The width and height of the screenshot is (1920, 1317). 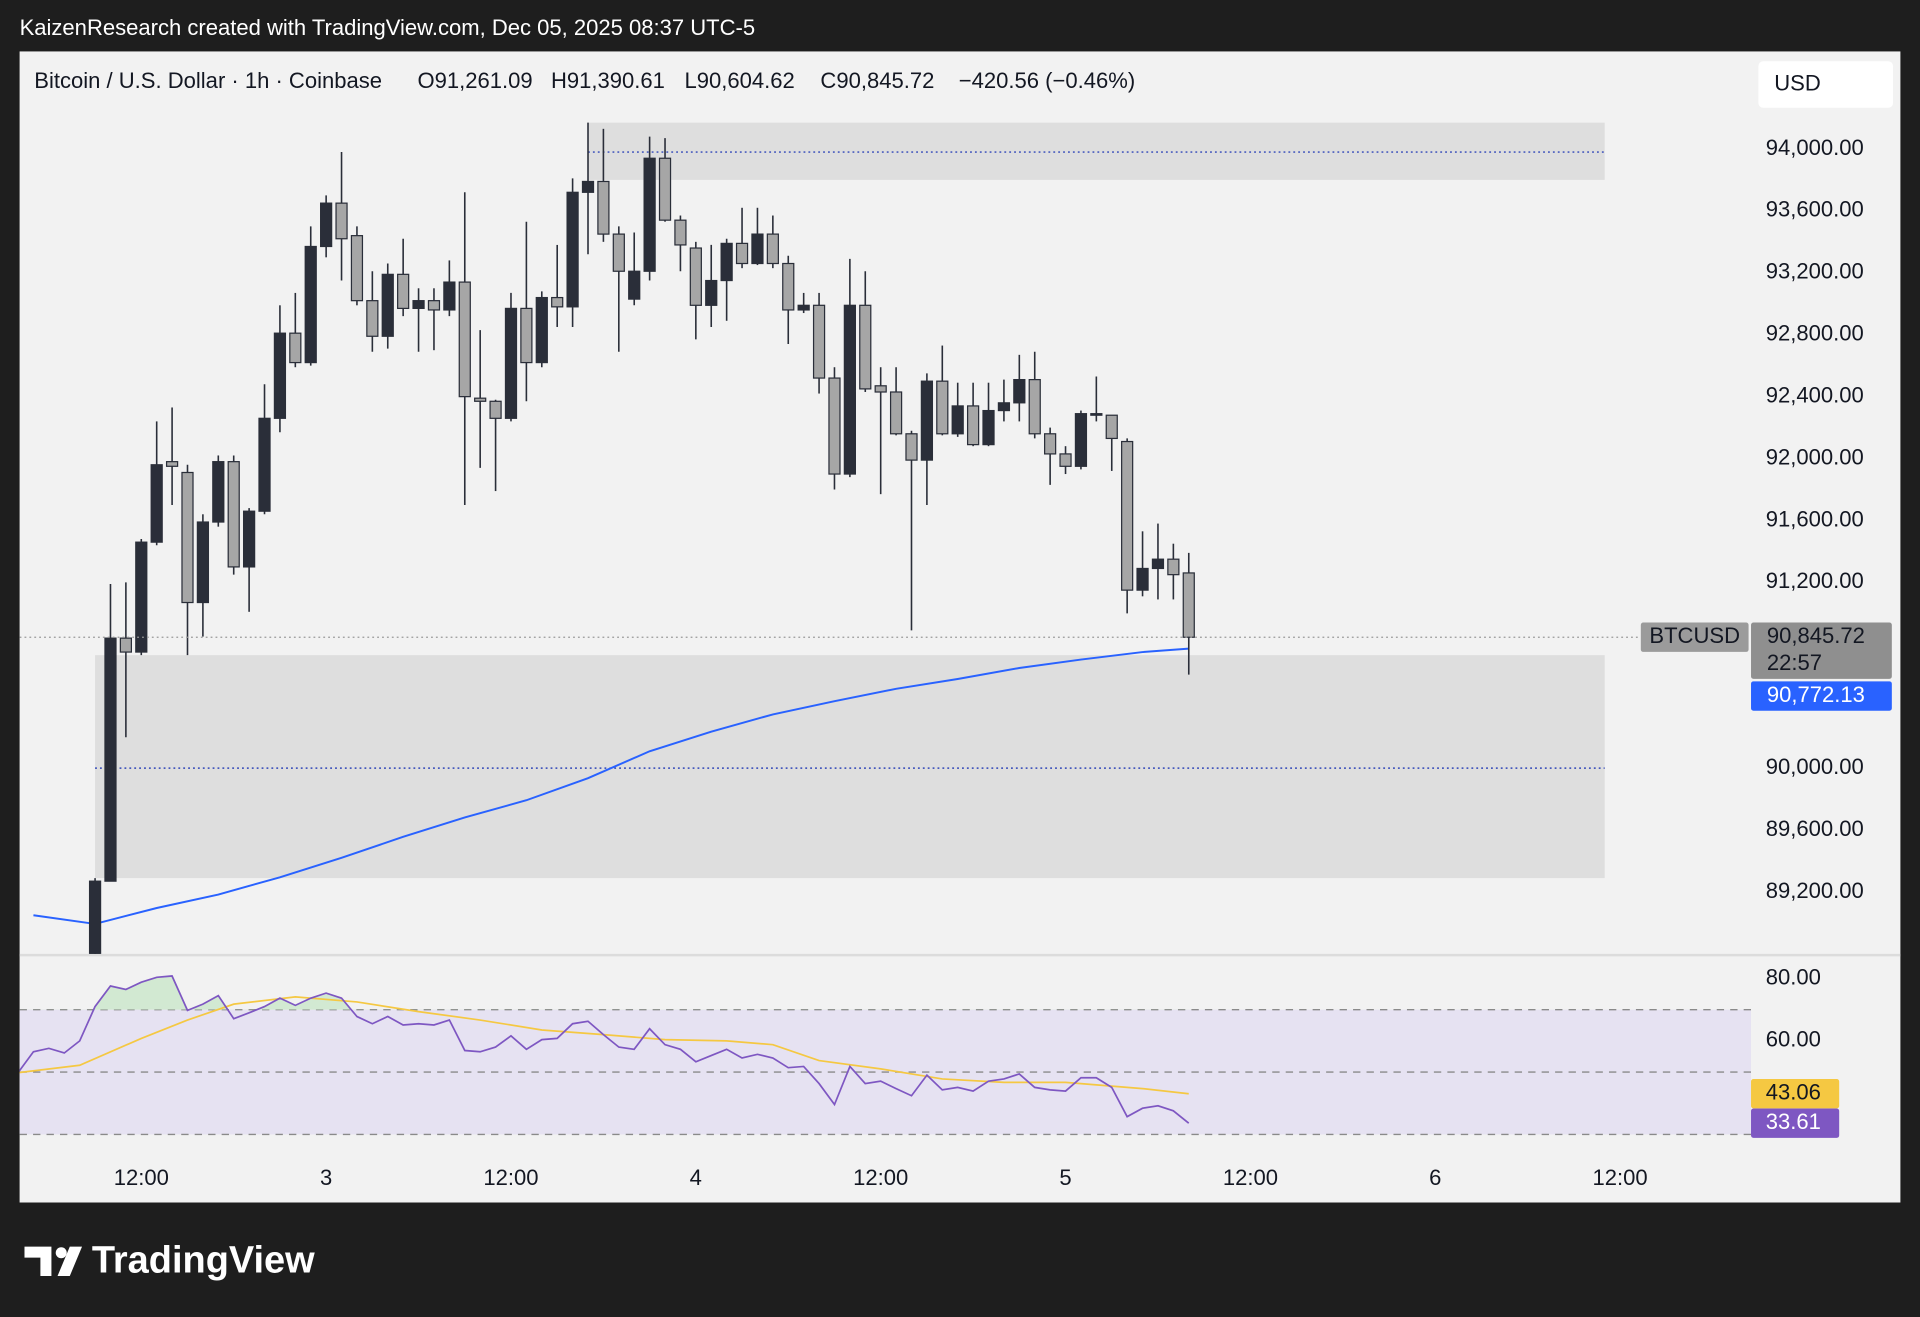 I want to click on currency: USD, so click(x=1797, y=82).